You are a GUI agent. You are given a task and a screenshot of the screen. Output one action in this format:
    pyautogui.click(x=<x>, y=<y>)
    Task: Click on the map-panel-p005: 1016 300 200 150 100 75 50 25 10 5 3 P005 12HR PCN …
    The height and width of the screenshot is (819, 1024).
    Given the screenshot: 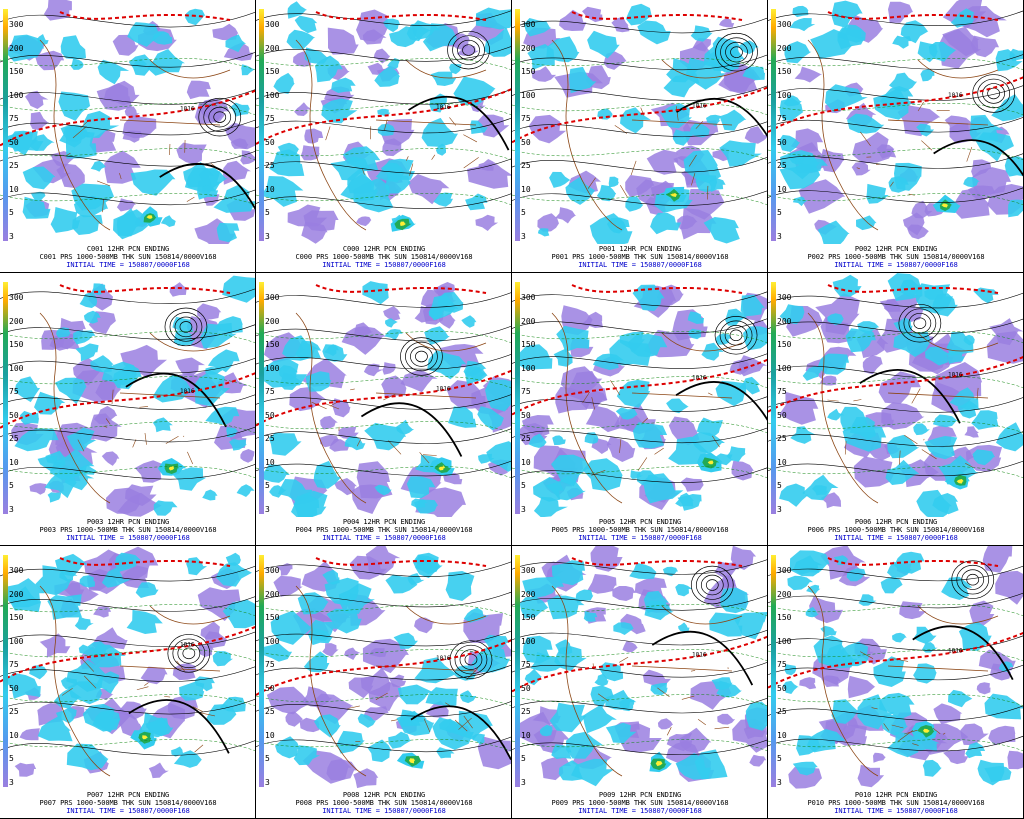 What is the action you would take?
    pyautogui.click(x=640, y=409)
    